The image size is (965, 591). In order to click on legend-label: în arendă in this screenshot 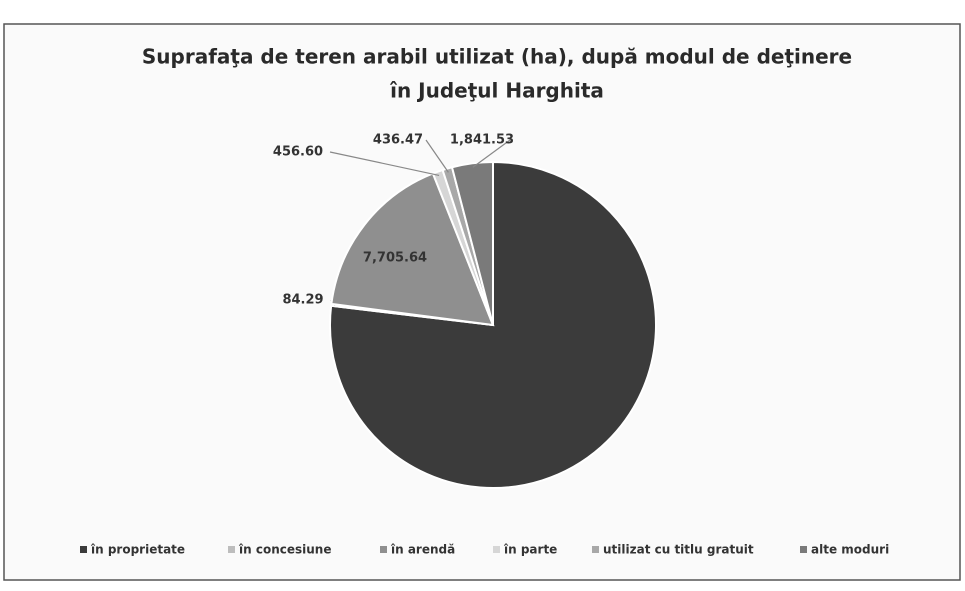, I will do `click(422, 550)`.